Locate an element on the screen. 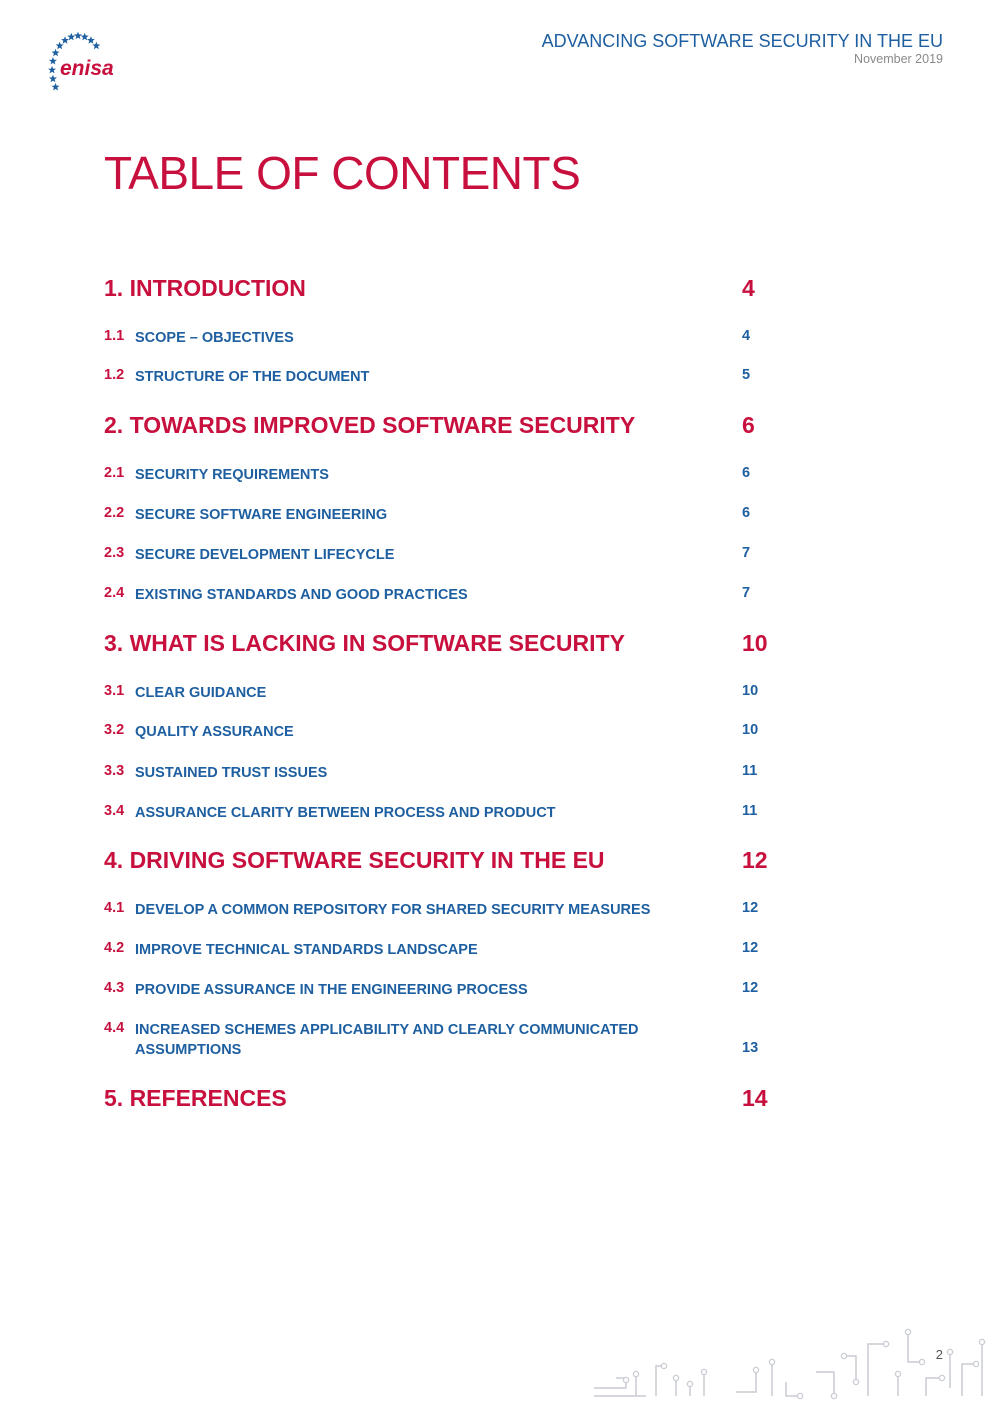 This screenshot has height=1403, width=992. document-title: ADVANCING SOFTWARE SECURITY IN THE EU is located at coordinates (742, 41).